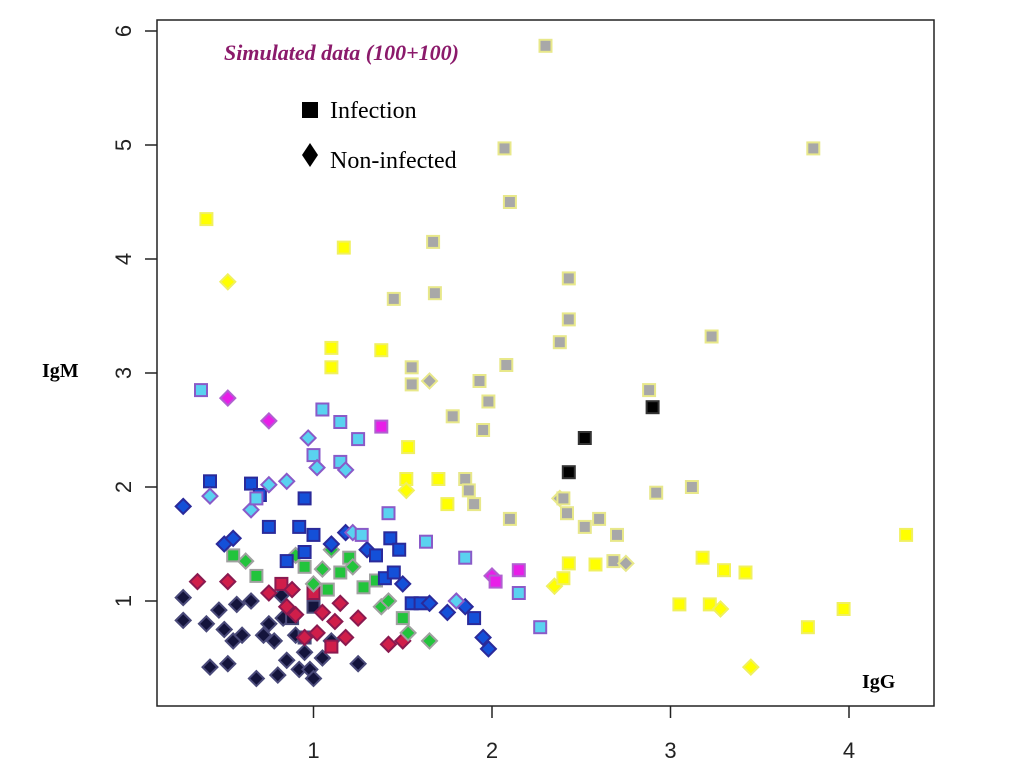 This screenshot has width=1024, height=768. What do you see at coordinates (123, 601) in the screenshot?
I see `y-tick-label: 1` at bounding box center [123, 601].